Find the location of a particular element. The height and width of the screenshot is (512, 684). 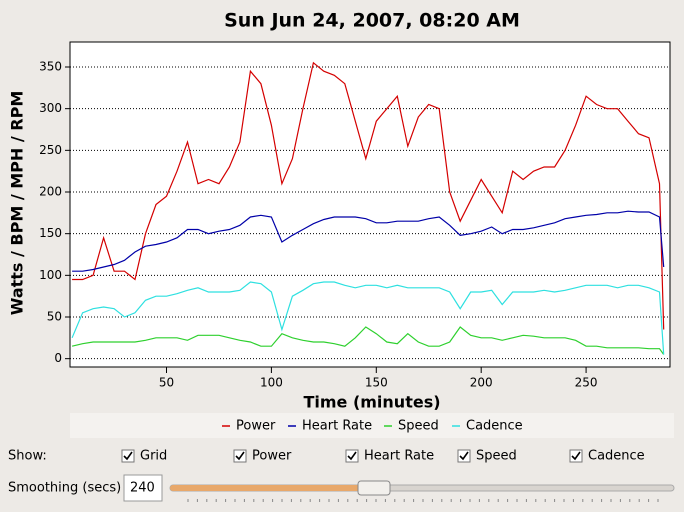

smoothing-label: Smoothing (secs) is located at coordinates (64, 488).